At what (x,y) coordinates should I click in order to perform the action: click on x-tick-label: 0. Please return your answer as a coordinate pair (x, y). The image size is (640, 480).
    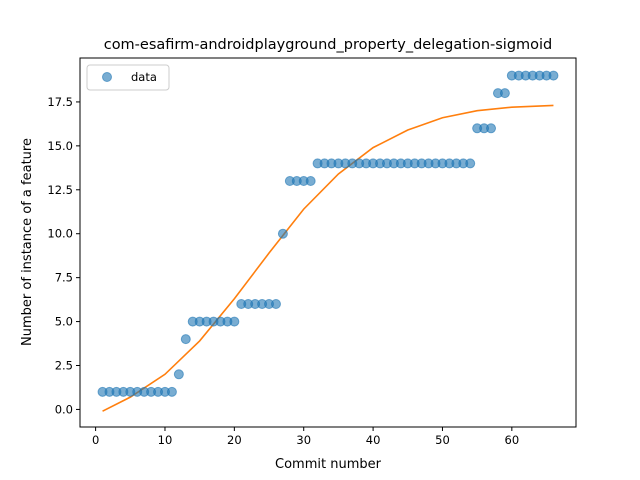
    Looking at the image, I should click on (95, 440).